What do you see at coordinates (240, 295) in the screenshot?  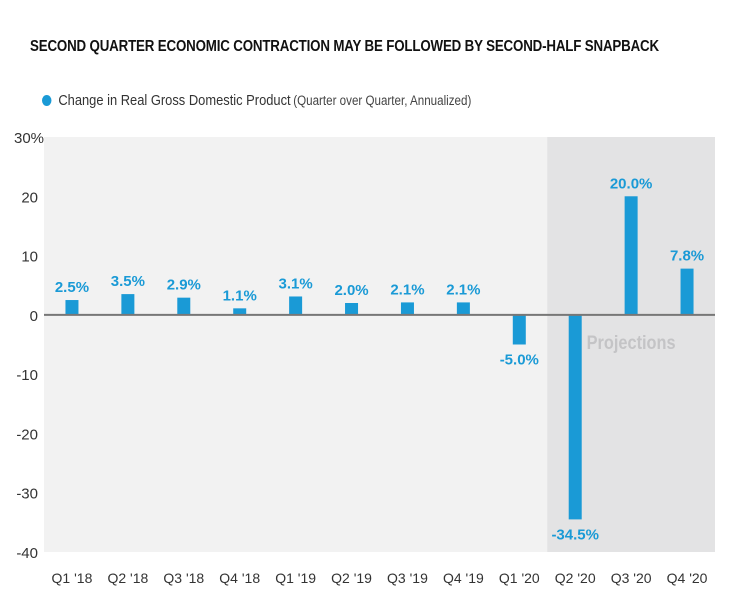 I see `data-label: 1.1%` at bounding box center [240, 295].